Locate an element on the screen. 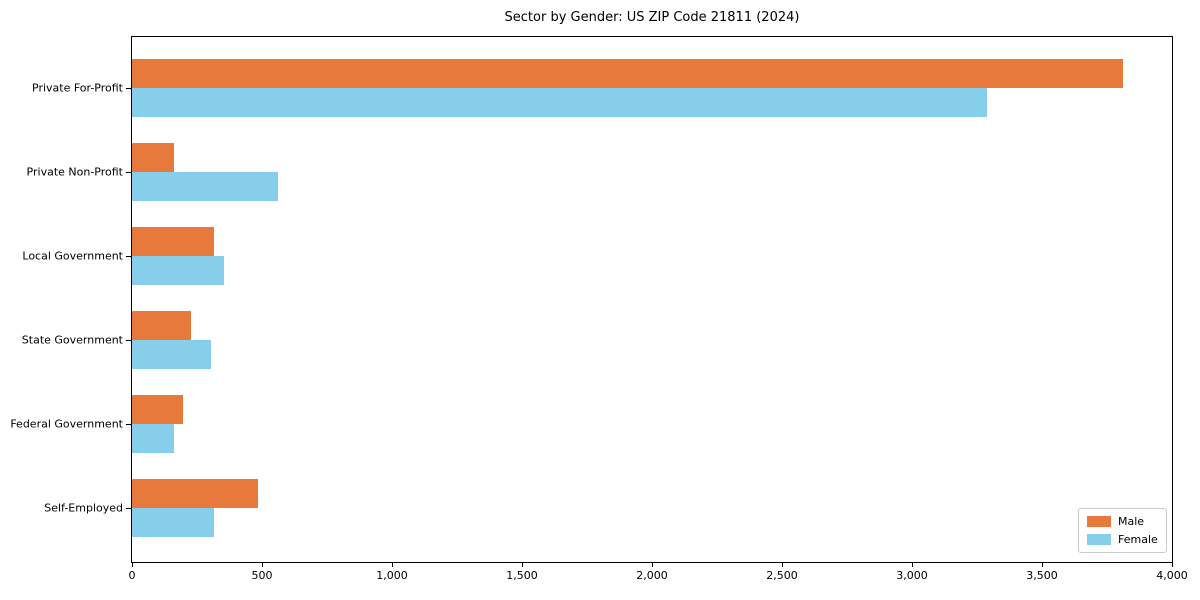 This screenshot has height=600, width=1200. x-tick-label-2000: 2,000 is located at coordinates (652, 575).